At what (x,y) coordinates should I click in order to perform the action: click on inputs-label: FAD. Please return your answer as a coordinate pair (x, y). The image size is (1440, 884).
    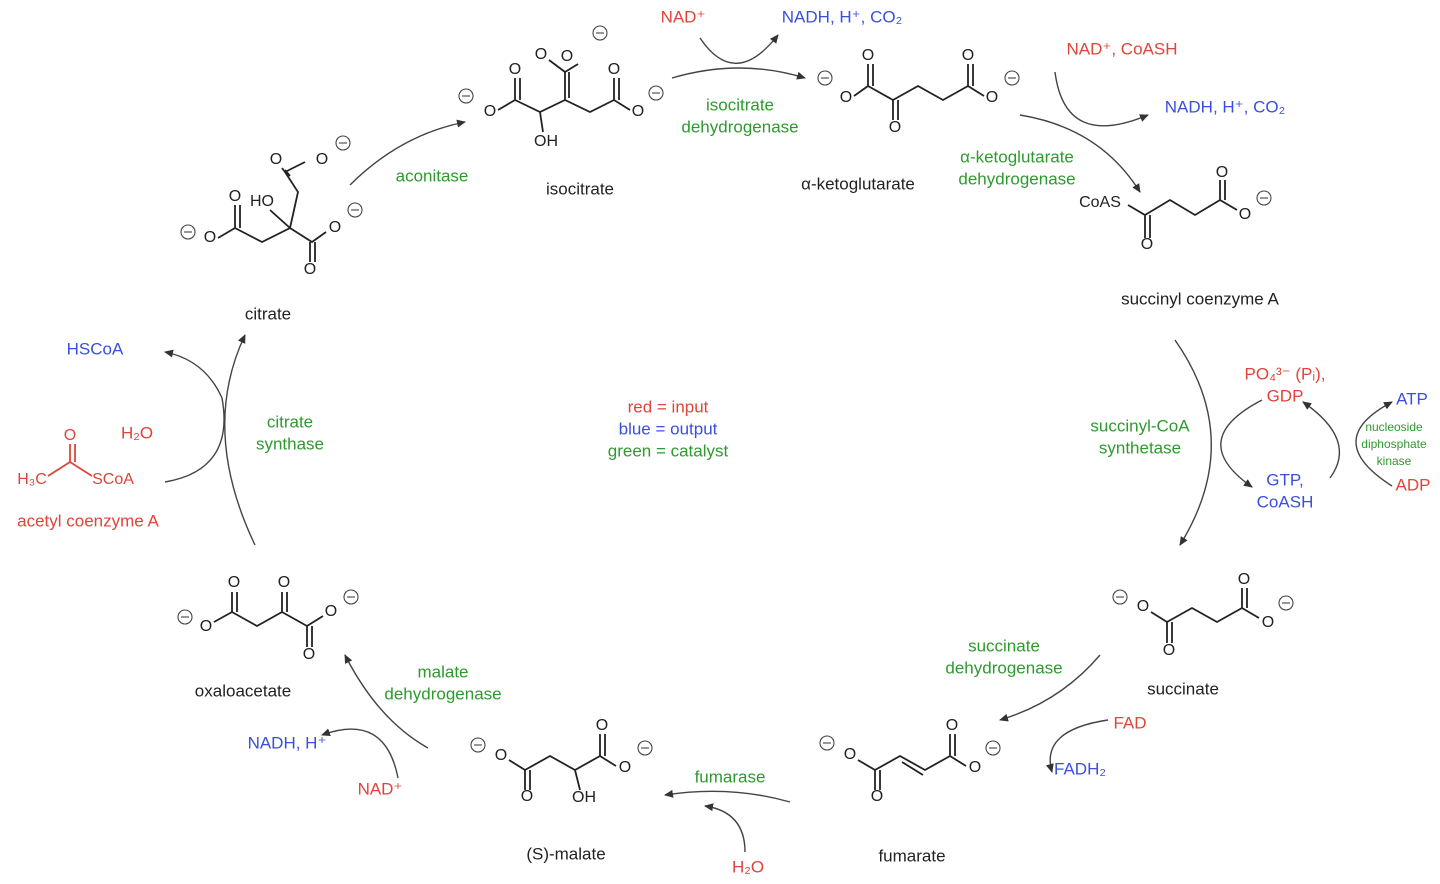
    Looking at the image, I should click on (1129, 722).